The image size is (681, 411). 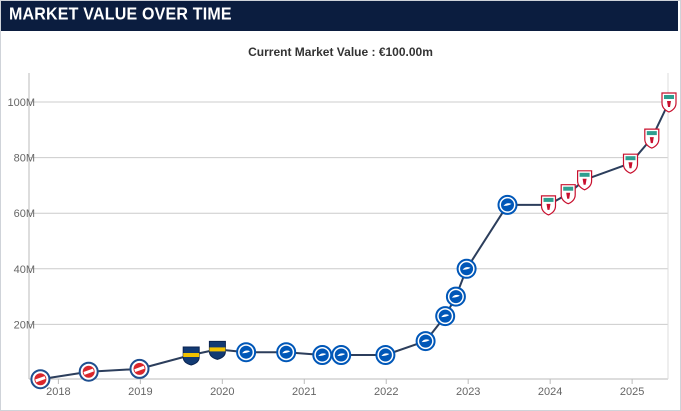 What do you see at coordinates (550, 392) in the screenshot?
I see `x-tick-label: 2024` at bounding box center [550, 392].